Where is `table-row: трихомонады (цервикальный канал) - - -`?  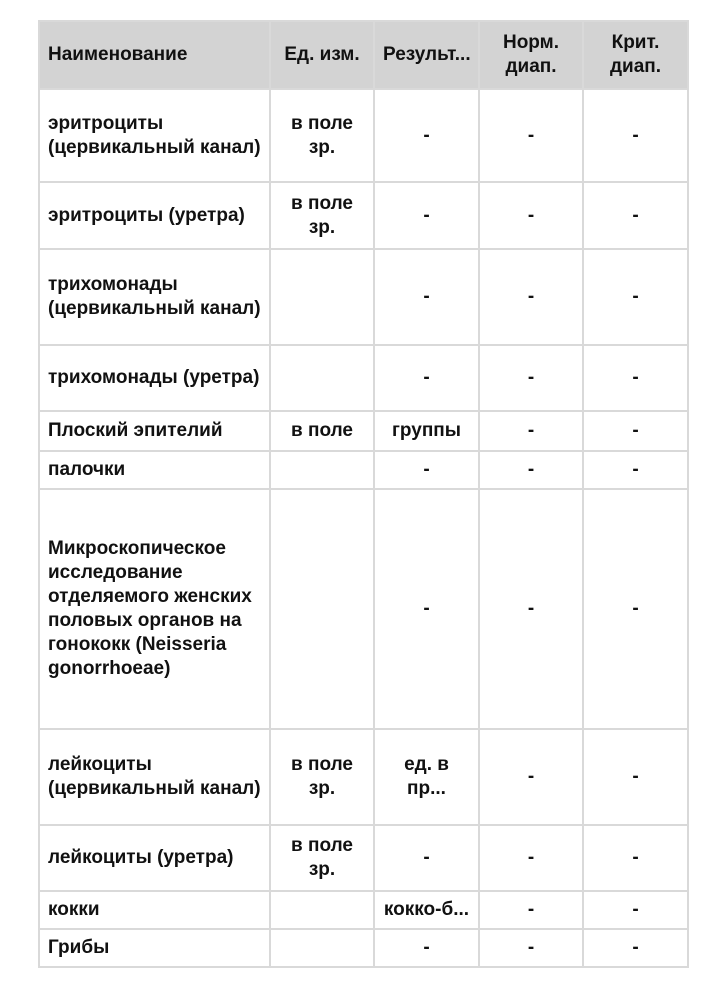 table-row: трихомонады (цервикальный канал) - - - is located at coordinates (363, 297).